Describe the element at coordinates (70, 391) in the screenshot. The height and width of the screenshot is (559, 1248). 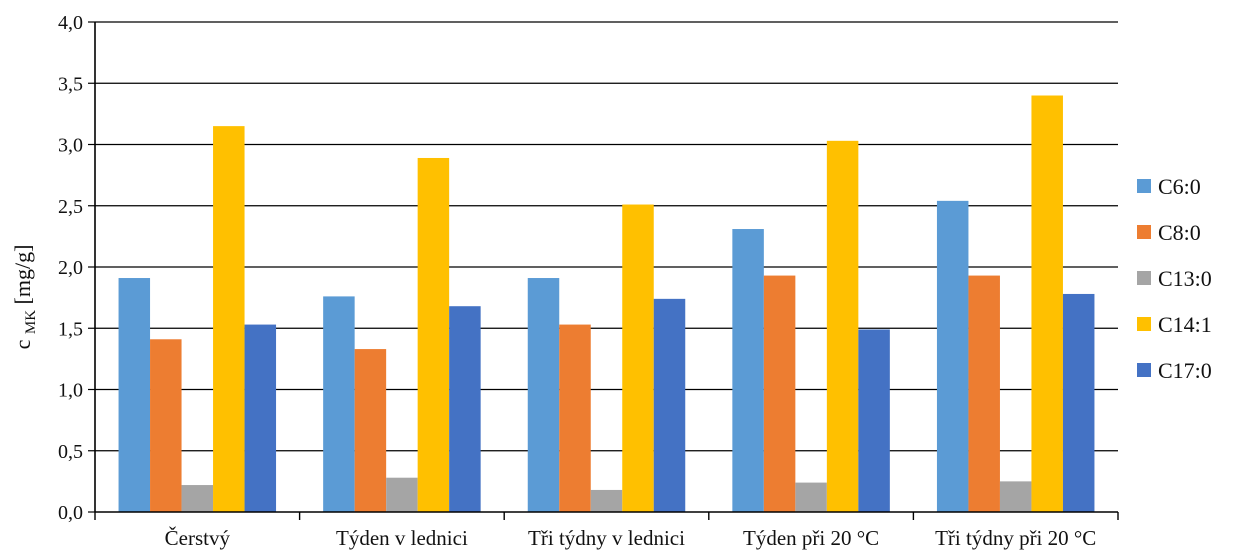
I see `y-tick-label: 1,0` at that location.